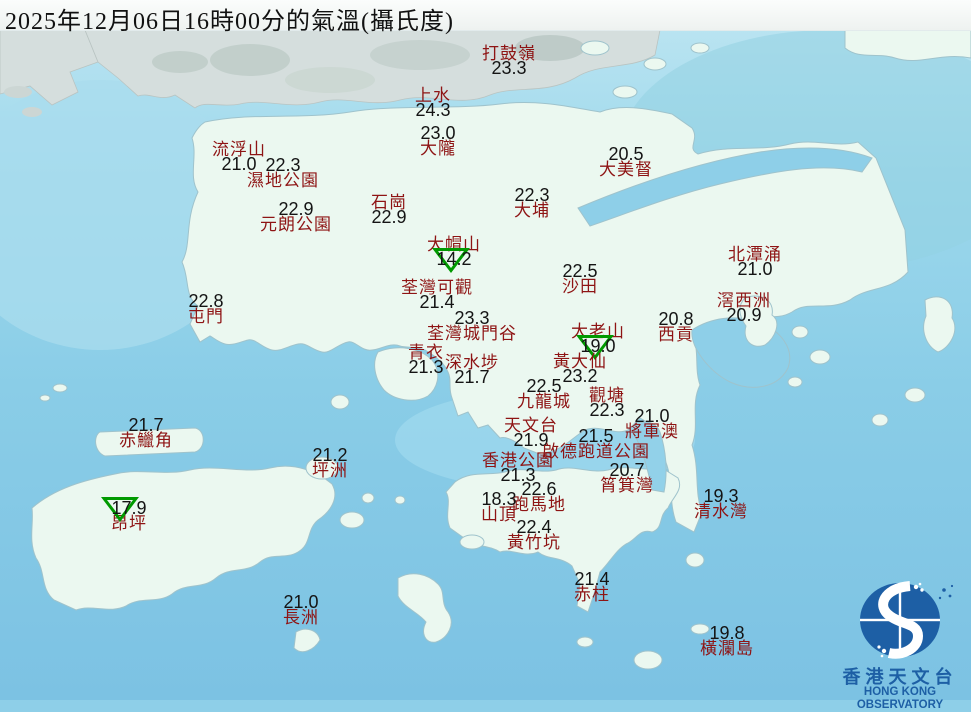  Describe the element at coordinates (539, 489) in the screenshot. I see `station-value: 22.6` at that location.